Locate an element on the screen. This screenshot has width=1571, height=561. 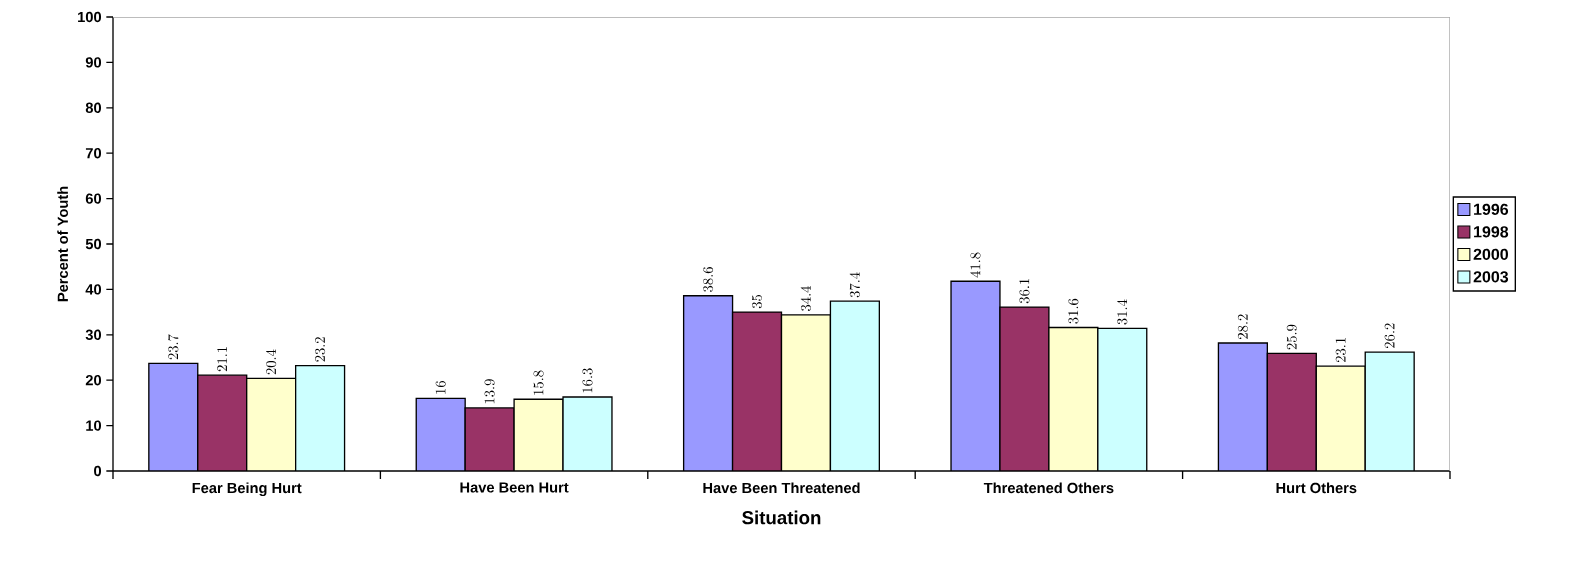
data-label: 35 is located at coordinates (757, 301).